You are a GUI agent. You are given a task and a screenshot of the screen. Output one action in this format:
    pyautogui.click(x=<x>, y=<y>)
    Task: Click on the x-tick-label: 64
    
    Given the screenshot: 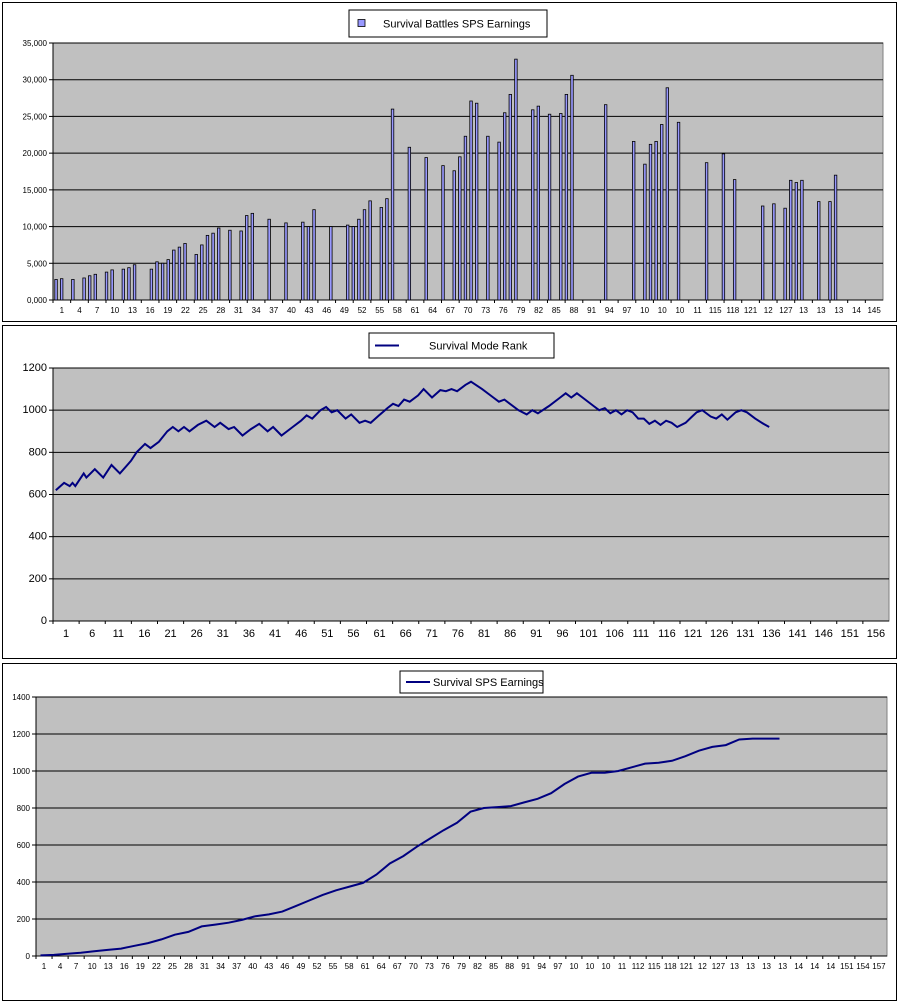 What is the action you would take?
    pyautogui.click(x=432, y=310)
    